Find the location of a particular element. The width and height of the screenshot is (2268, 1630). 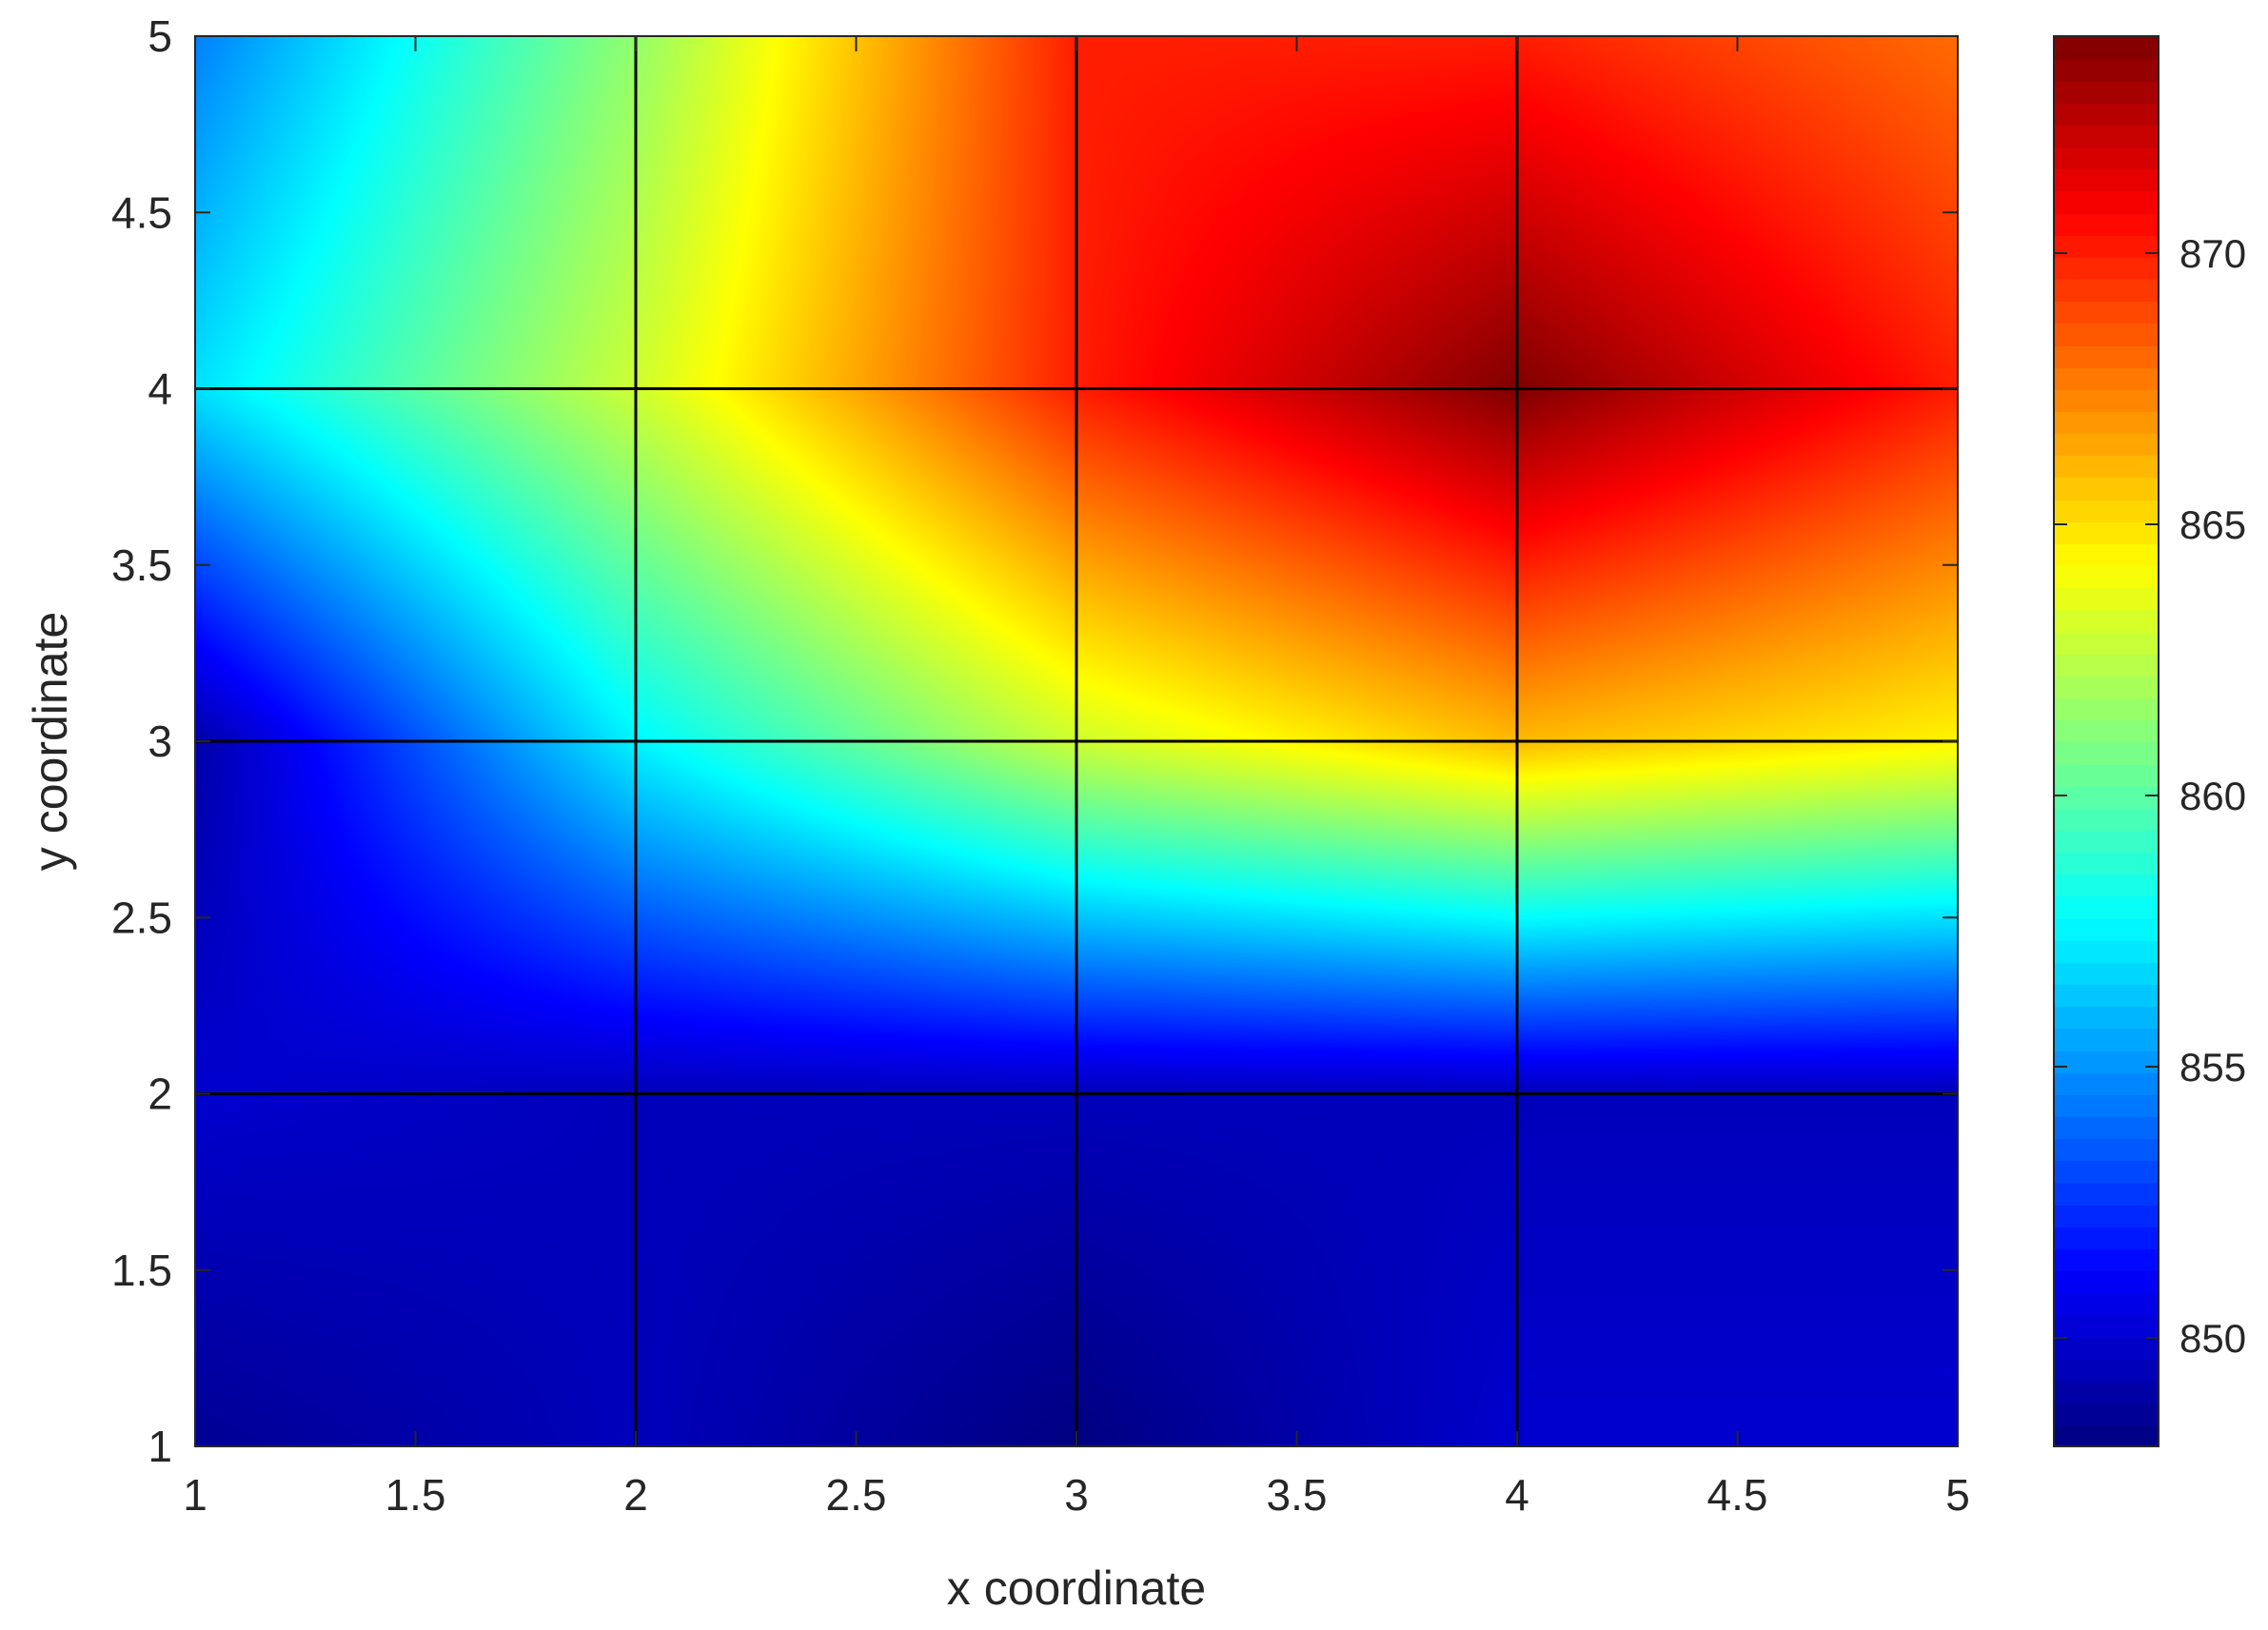

x-tick-label: 2.5 is located at coordinates (856, 1495).